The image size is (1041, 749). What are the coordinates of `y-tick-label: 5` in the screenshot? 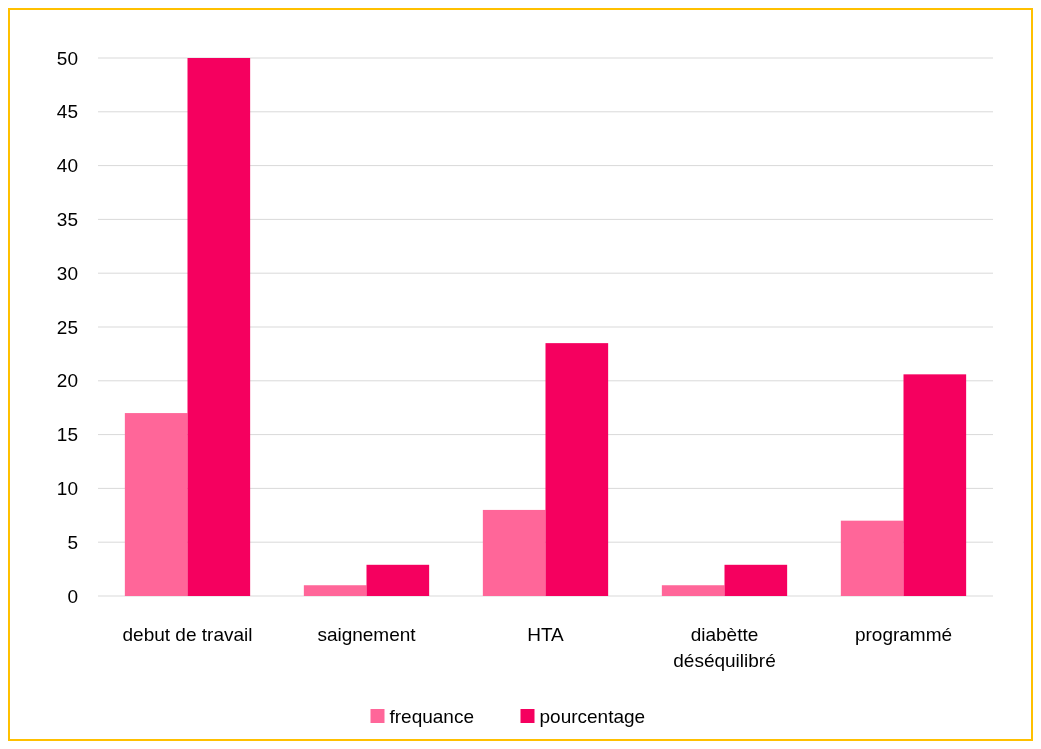 It's located at (72, 542).